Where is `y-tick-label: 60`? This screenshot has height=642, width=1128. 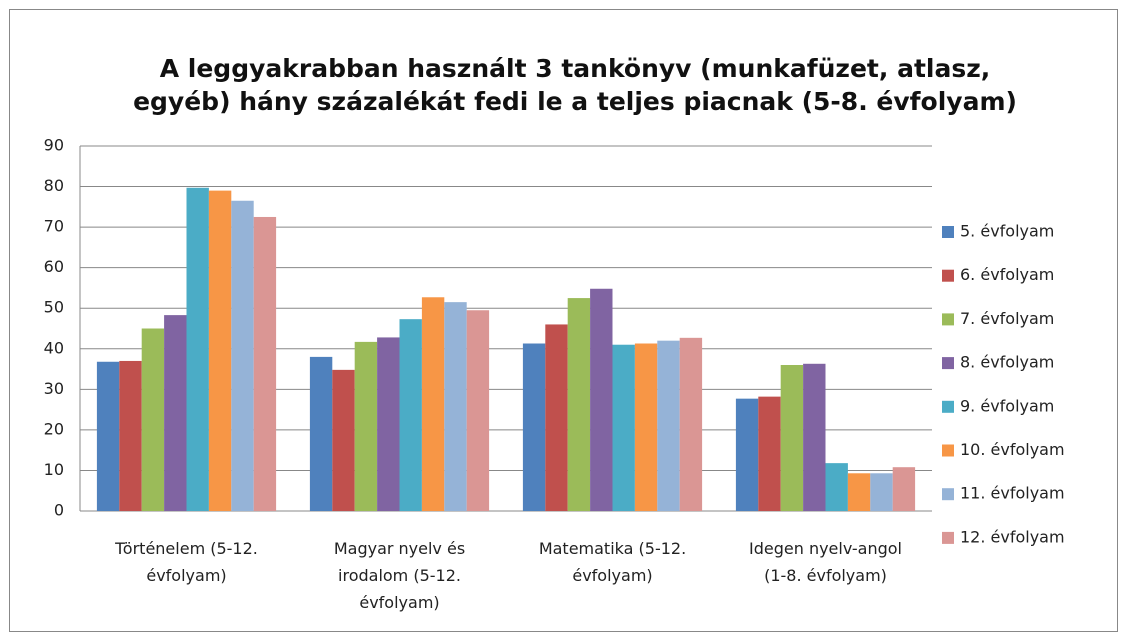 y-tick-label: 60 is located at coordinates (54, 266).